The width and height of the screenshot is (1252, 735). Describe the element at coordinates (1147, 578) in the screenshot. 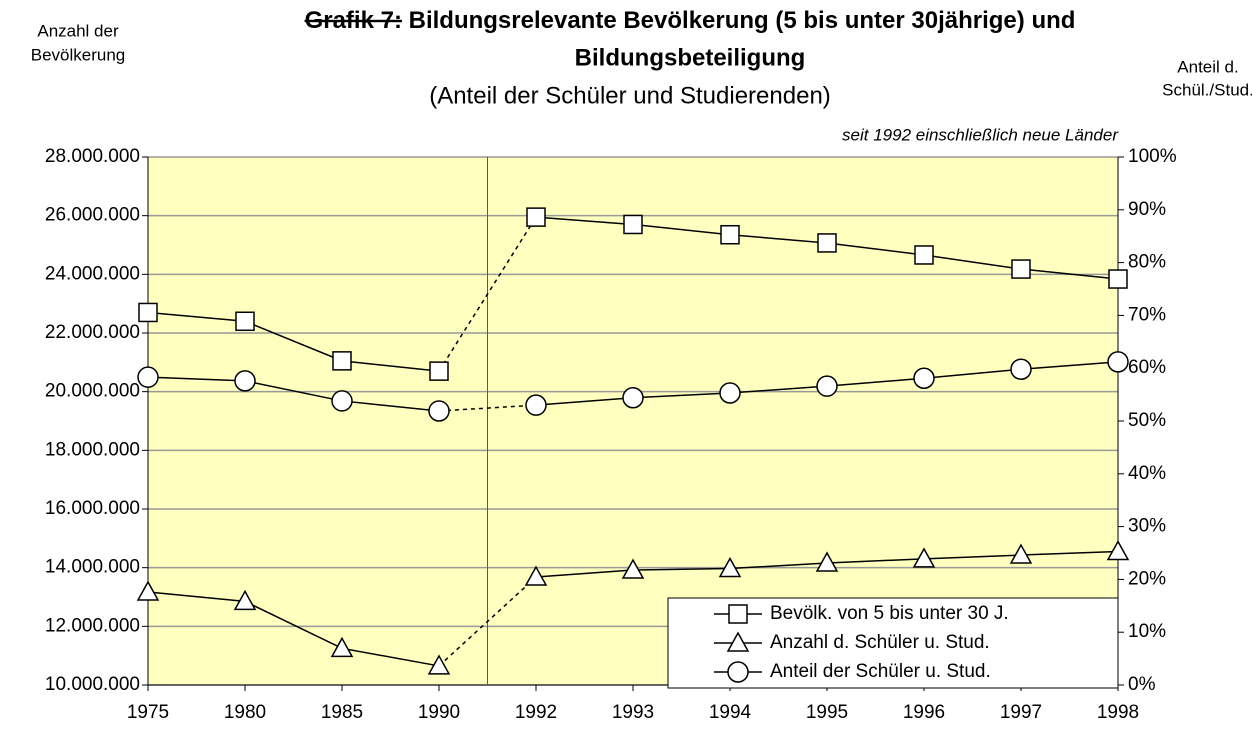

I see `y2-tick-label: 20%` at that location.